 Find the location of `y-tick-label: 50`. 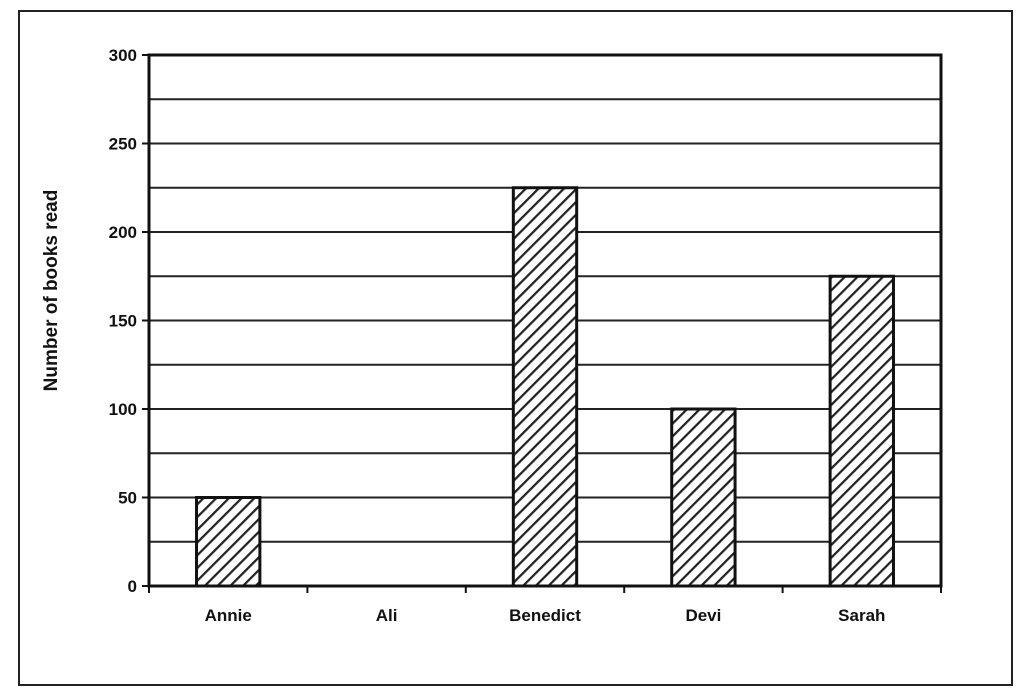

y-tick-label: 50 is located at coordinates (127, 498).